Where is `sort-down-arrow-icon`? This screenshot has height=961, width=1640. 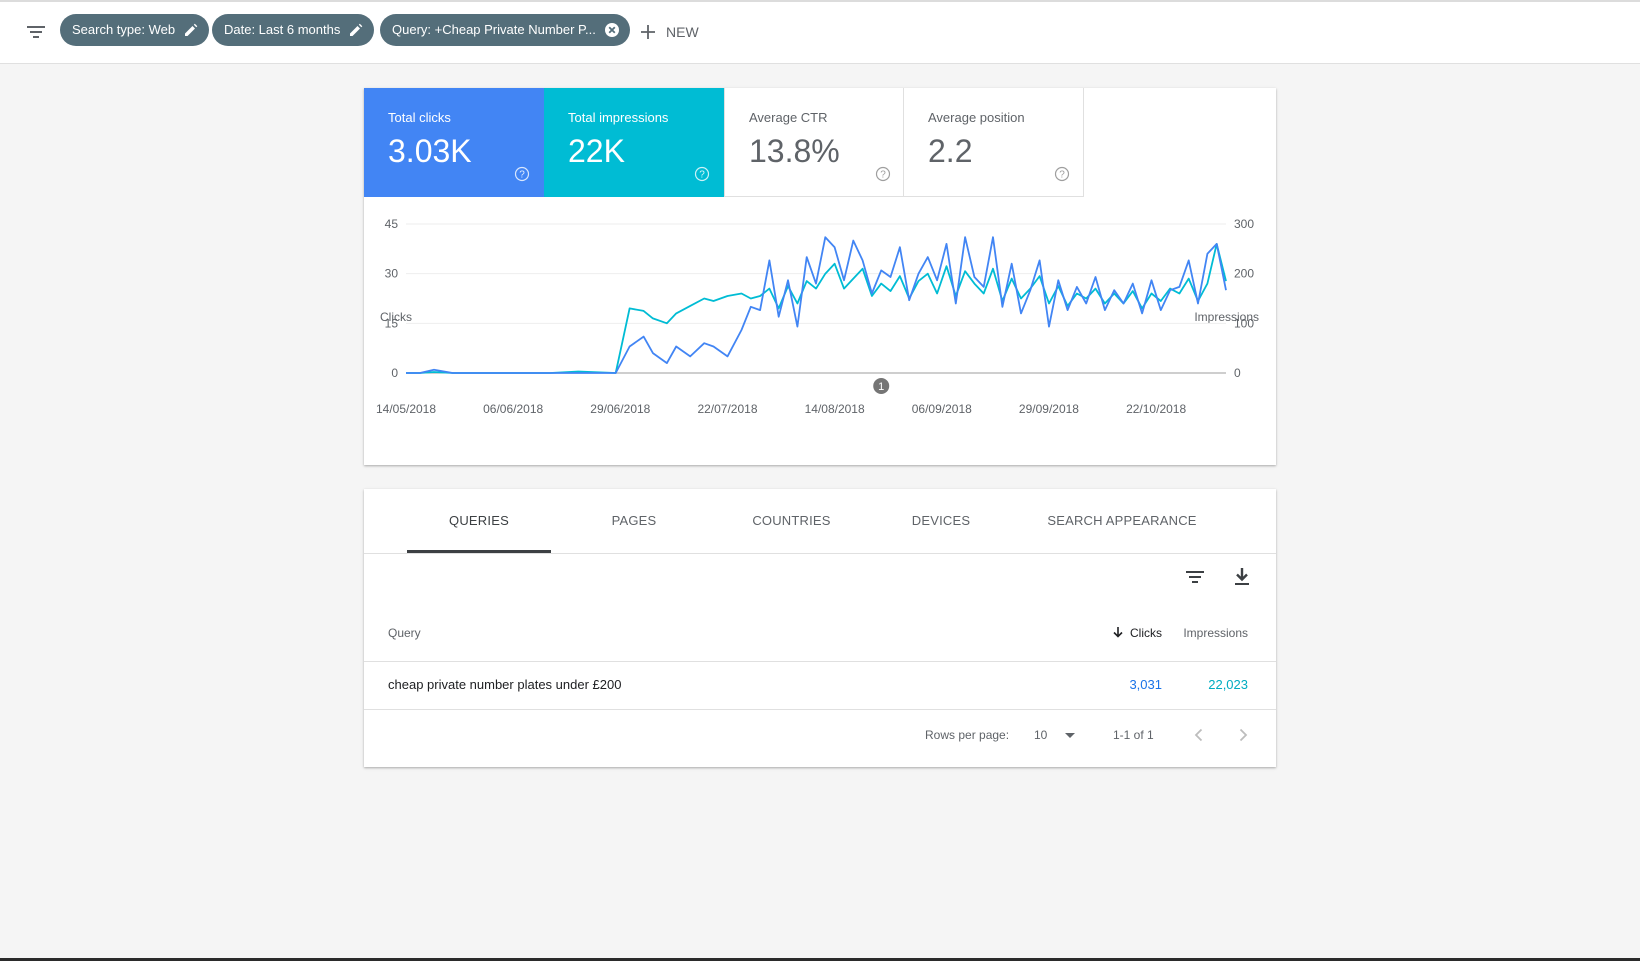
sort-down-arrow-icon is located at coordinates (1118, 632).